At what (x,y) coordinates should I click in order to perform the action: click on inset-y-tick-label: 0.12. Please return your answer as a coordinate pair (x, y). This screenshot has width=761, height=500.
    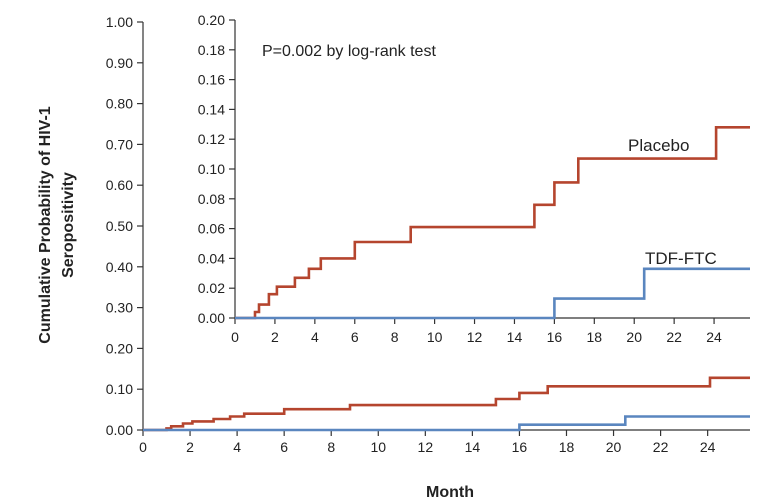
    Looking at the image, I should click on (211, 139).